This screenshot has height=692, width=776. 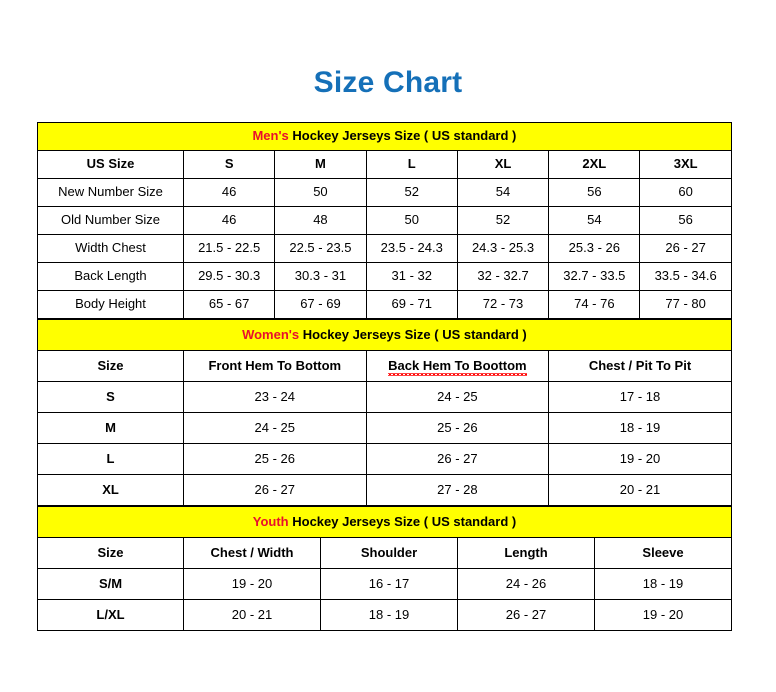 What do you see at coordinates (411, 304) in the screenshot?
I see `mens-cell: 69 - 71` at bounding box center [411, 304].